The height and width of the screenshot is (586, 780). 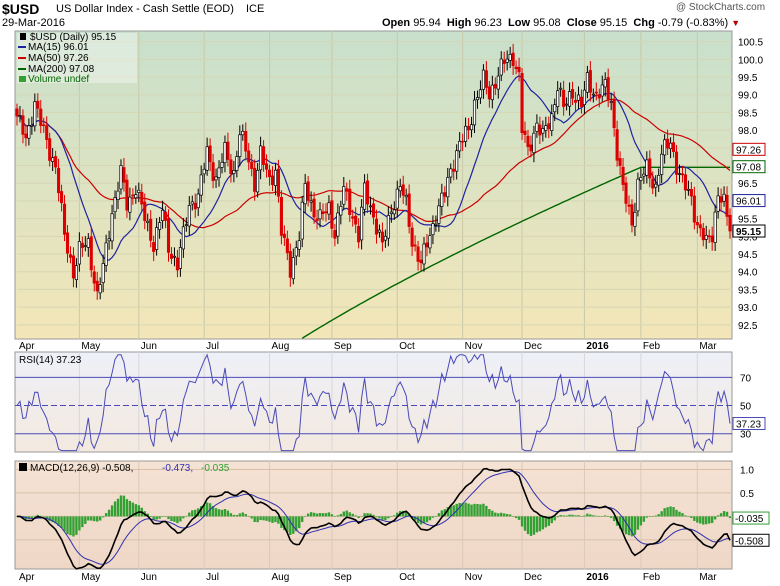 What do you see at coordinates (749, 541) in the screenshot?
I see `macd-tag-value: -0.508` at bounding box center [749, 541].